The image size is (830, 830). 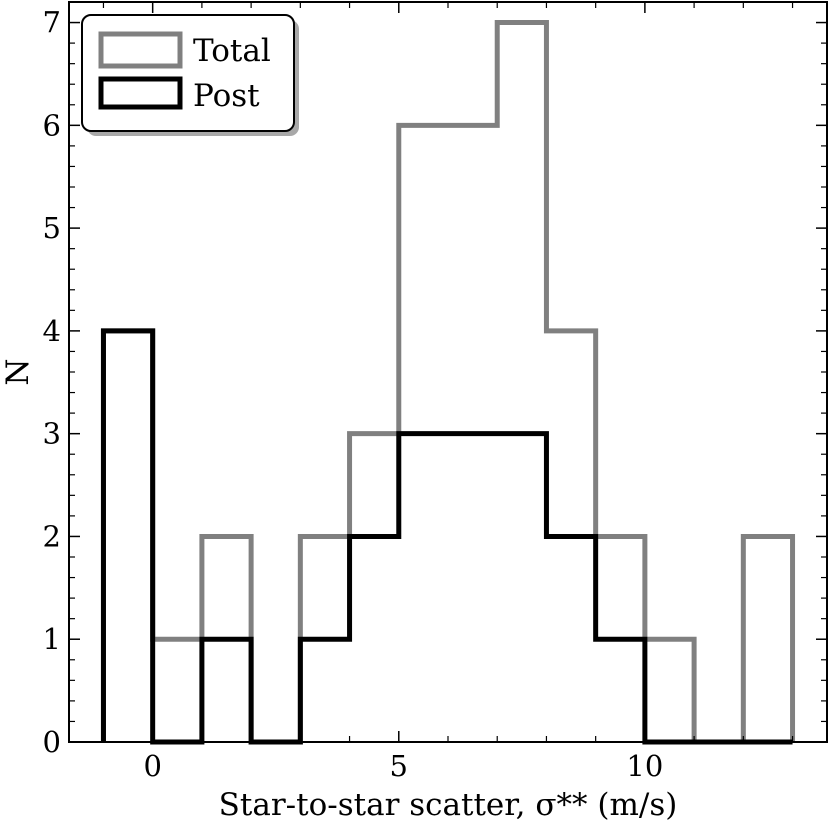 I want to click on x-tick-label: 10, so click(x=644, y=766).